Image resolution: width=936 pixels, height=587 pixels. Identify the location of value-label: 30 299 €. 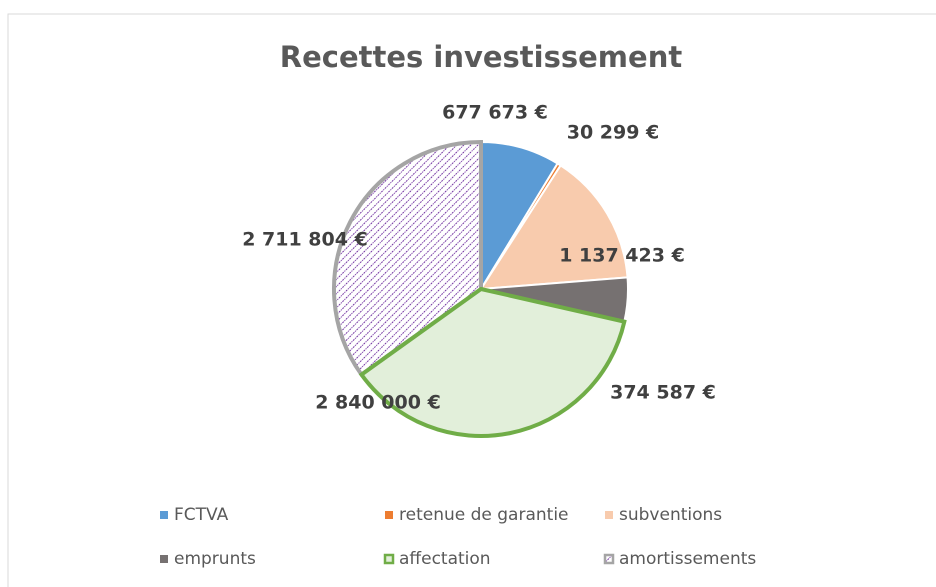
(613, 133).